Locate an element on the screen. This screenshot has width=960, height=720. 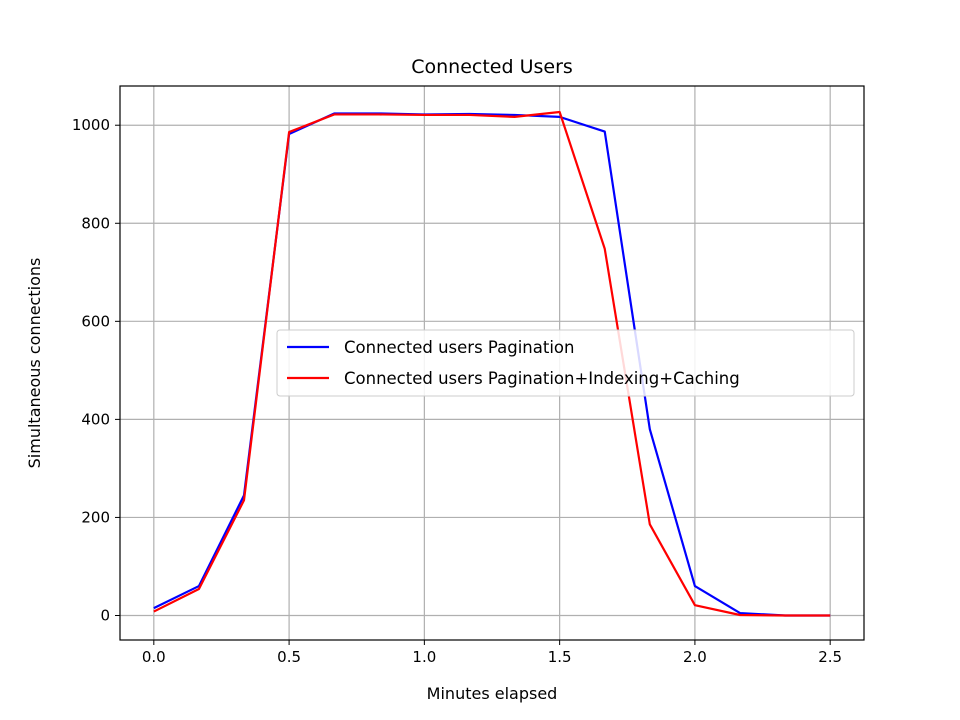
x-tick-label: 1.0 is located at coordinates (424, 657).